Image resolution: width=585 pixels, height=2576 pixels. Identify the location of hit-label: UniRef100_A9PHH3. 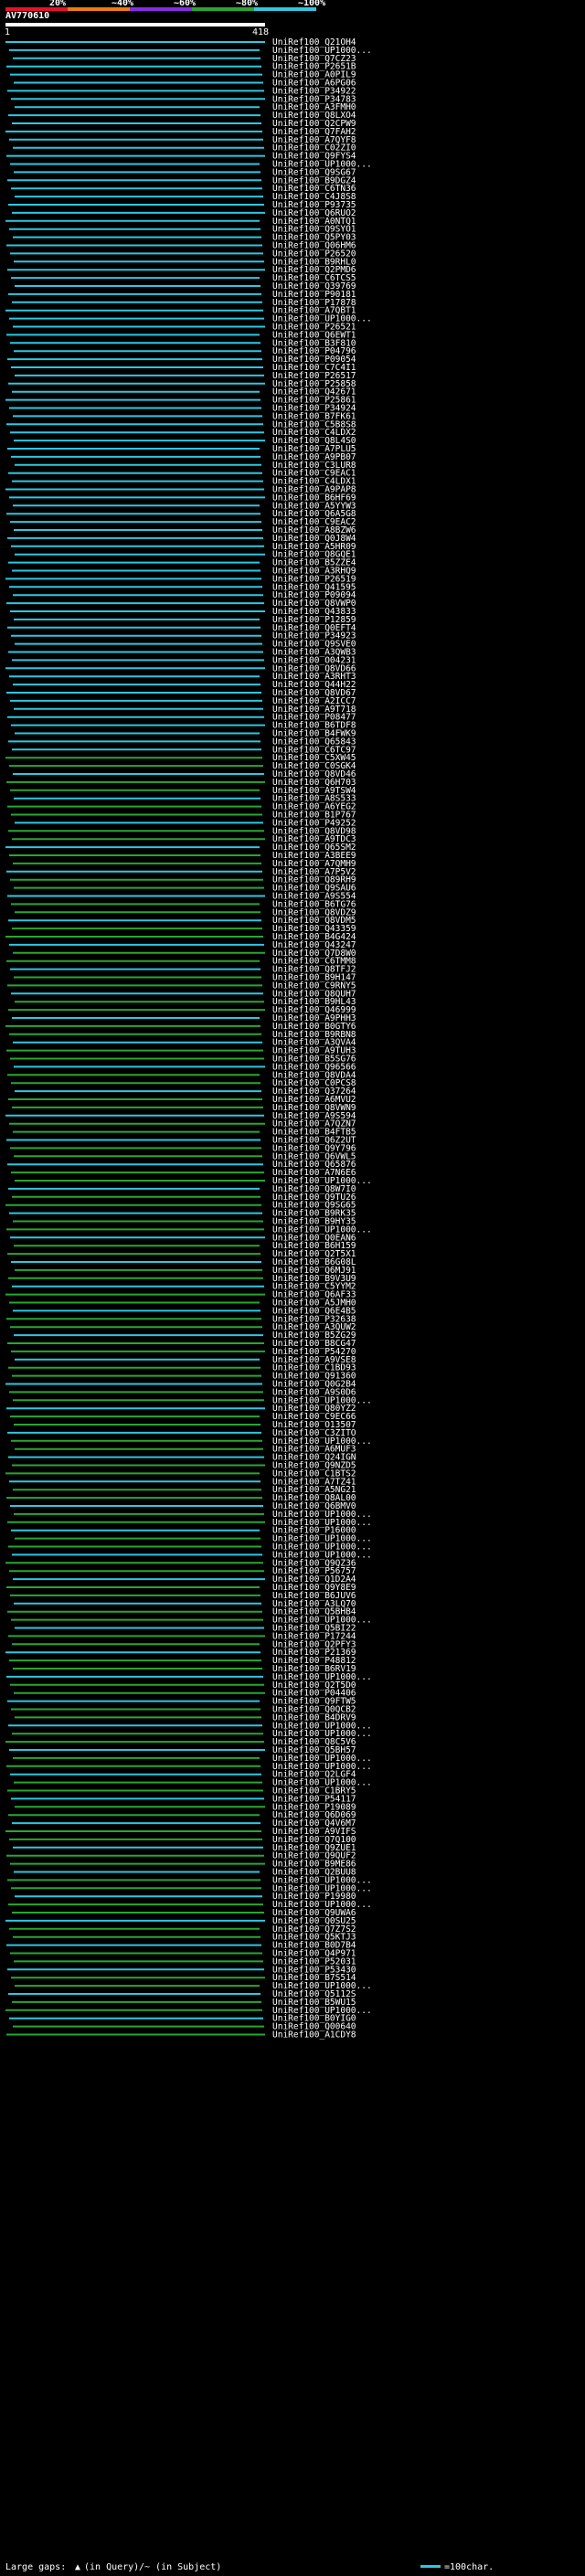
(314, 1018).